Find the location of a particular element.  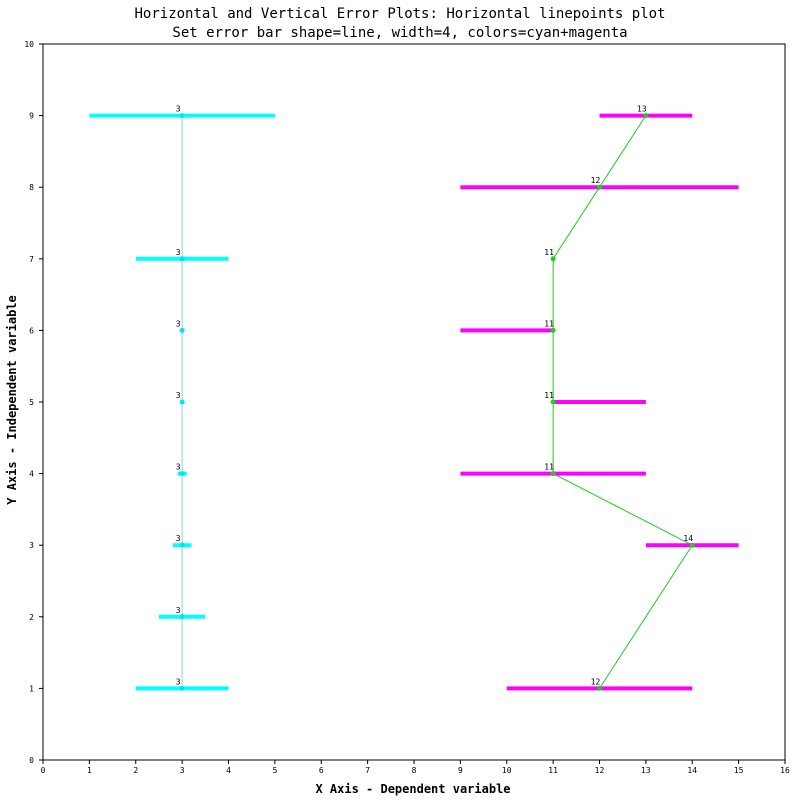

y-tick-label: 0 is located at coordinates (31, 760).